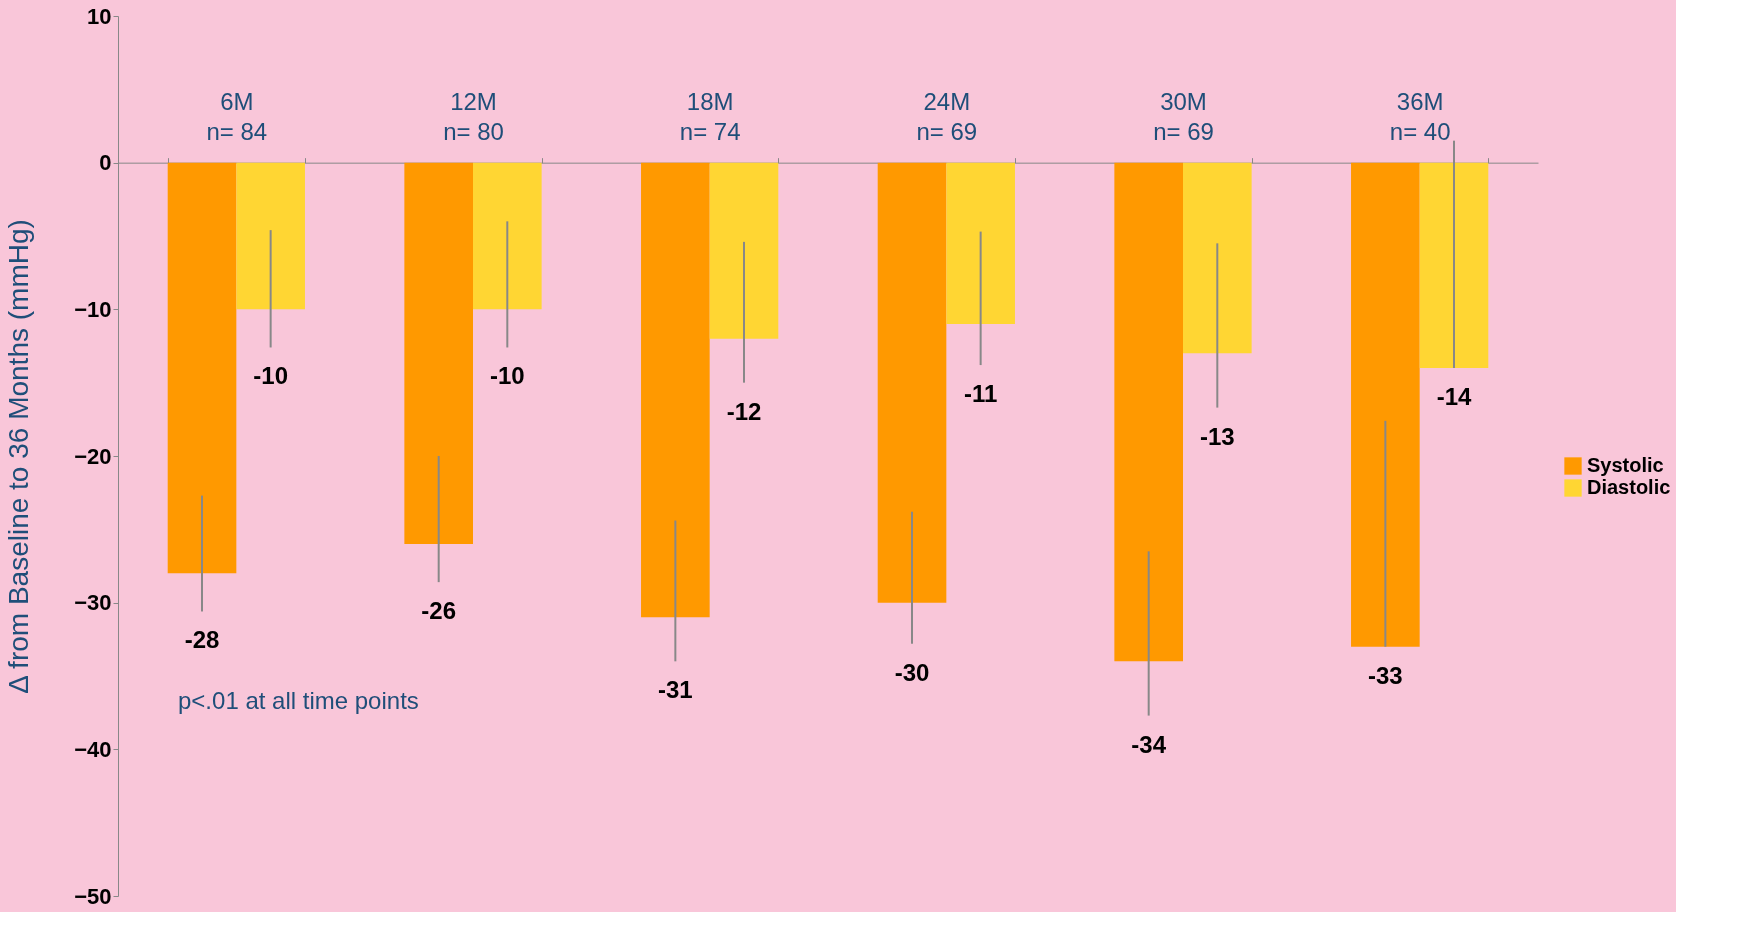 The image size is (1744, 937). I want to click on y-tick-label: −40, so click(93, 749).